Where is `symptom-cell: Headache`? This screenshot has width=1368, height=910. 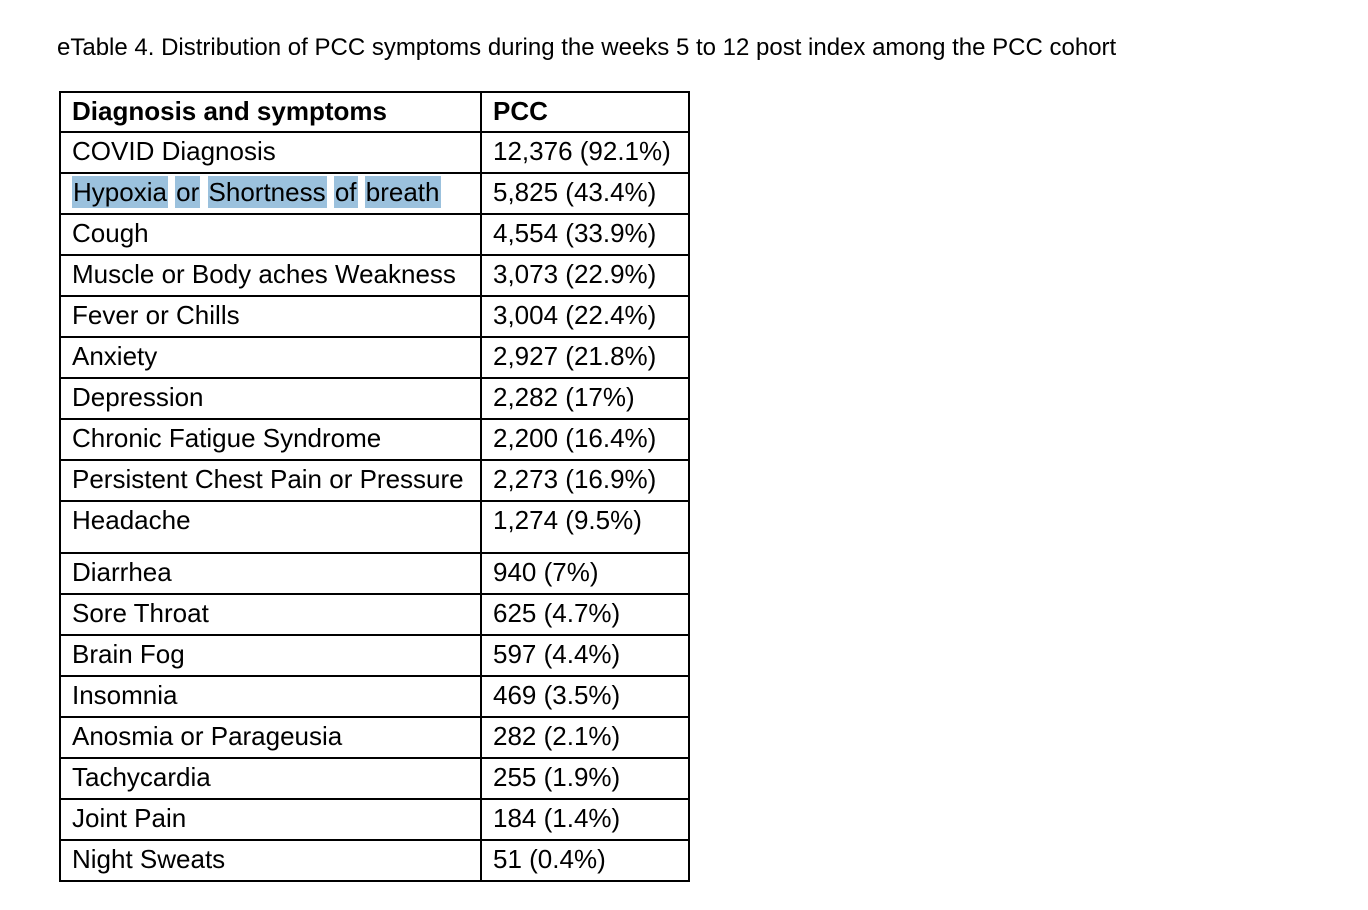
symptom-cell: Headache is located at coordinates (270, 527).